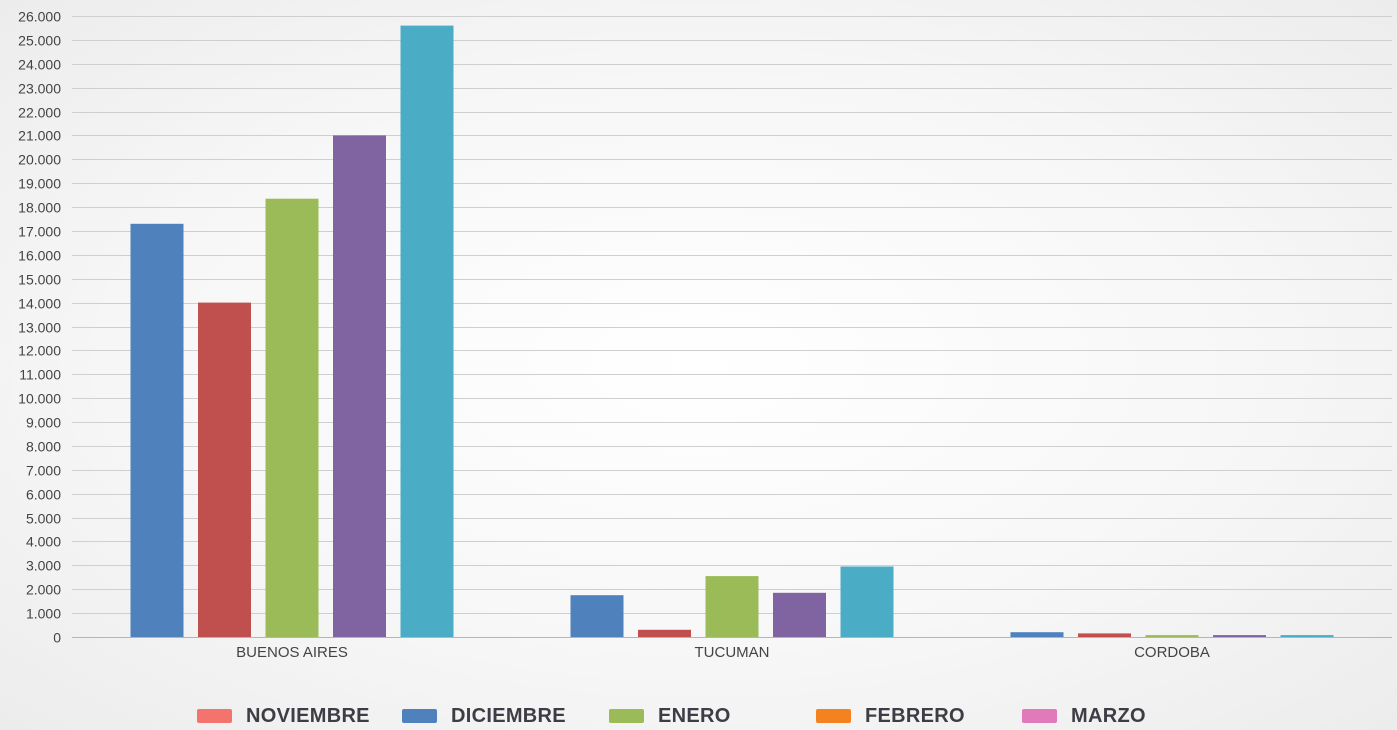 This screenshot has width=1397, height=730. What do you see at coordinates (43, 447) in the screenshot?
I see `y-tick-label: 8.000` at bounding box center [43, 447].